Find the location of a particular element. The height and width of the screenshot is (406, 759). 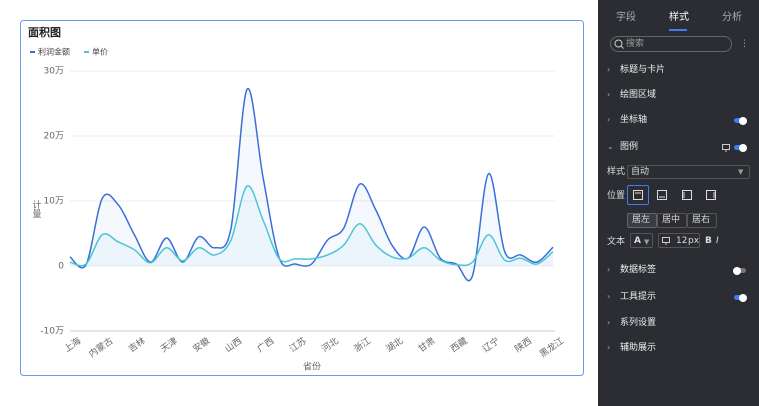

search-box is located at coordinates (671, 44).